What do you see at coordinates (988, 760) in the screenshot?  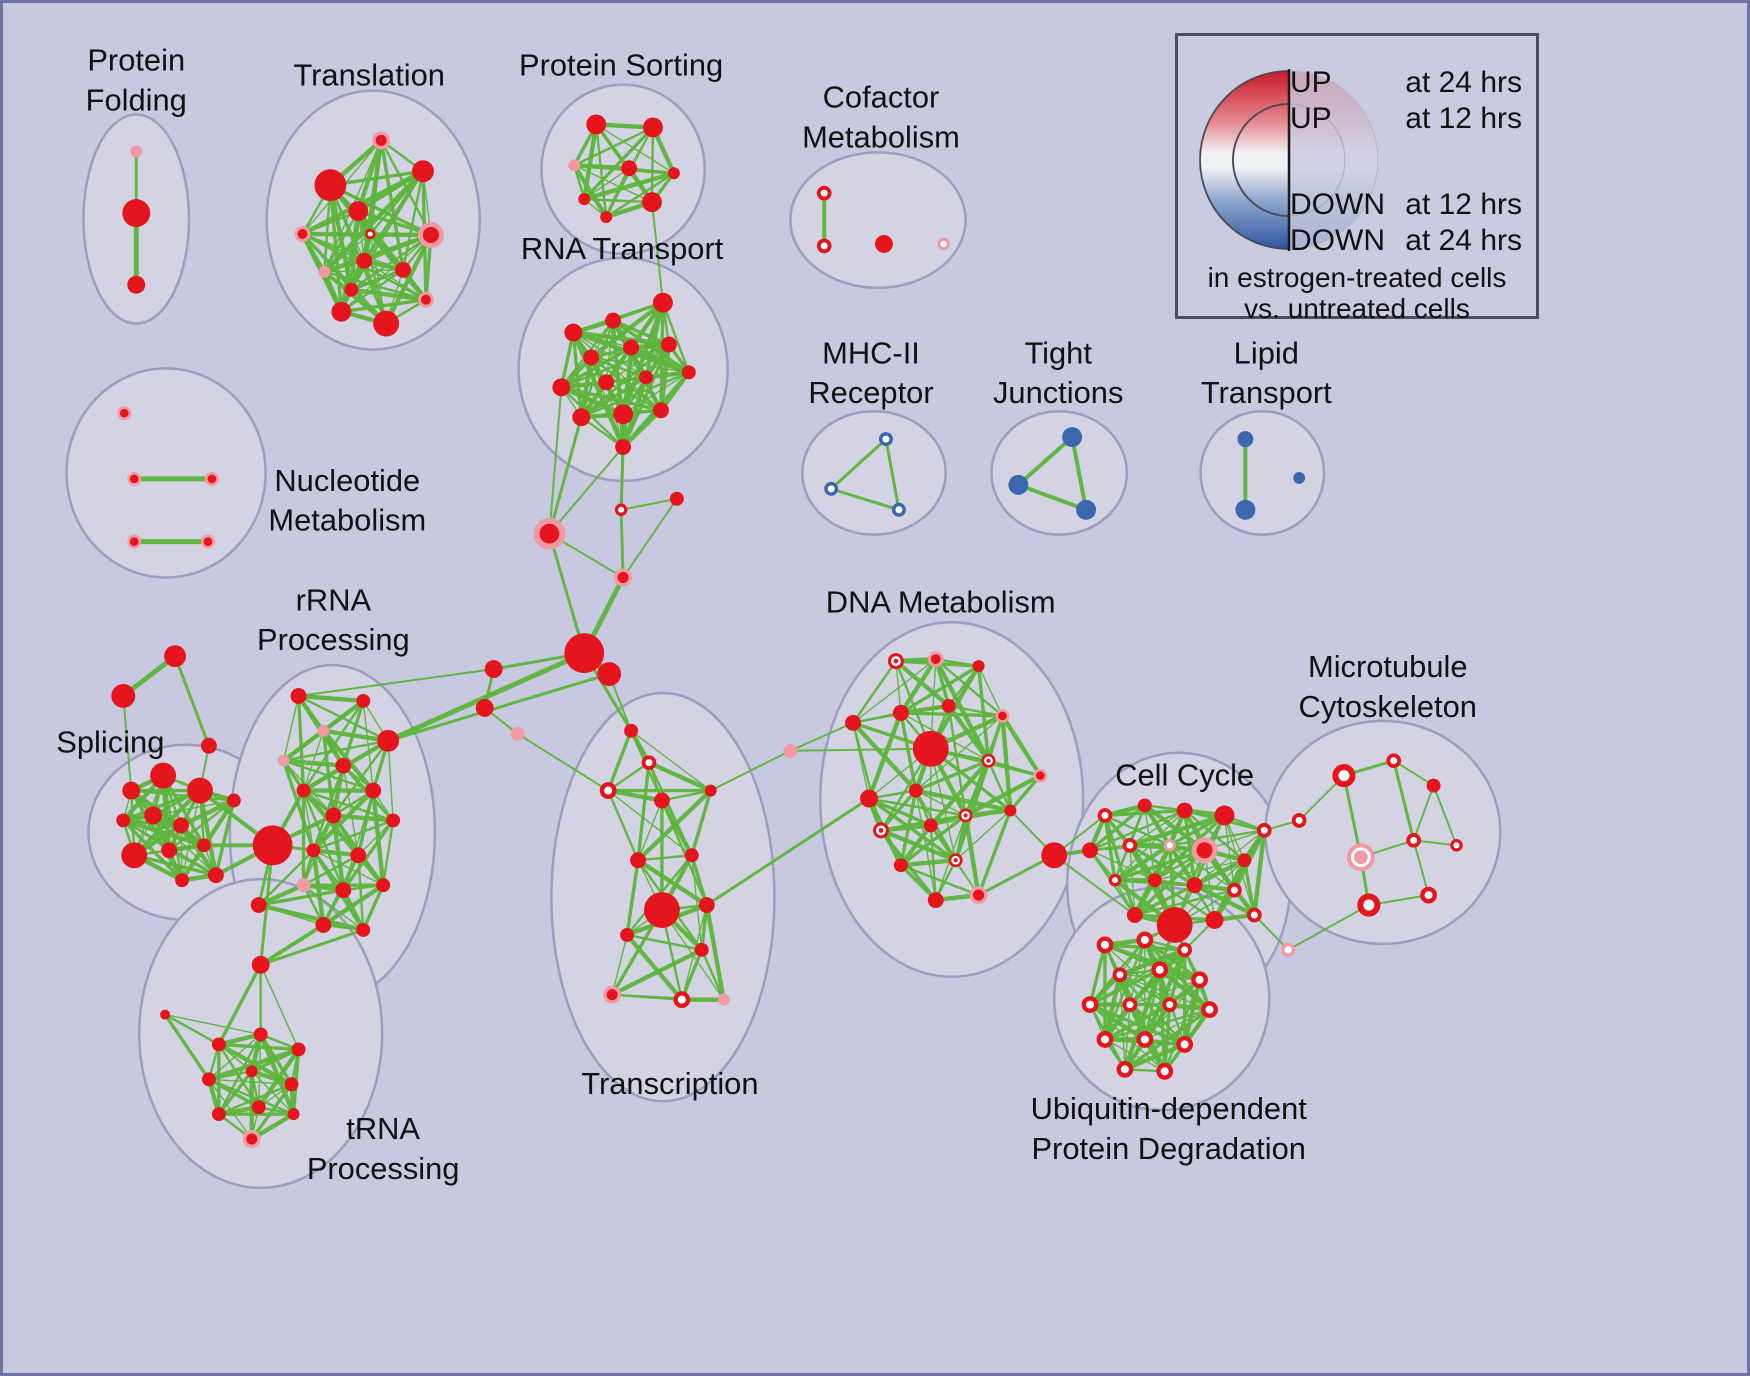 I see `network-node-t` at bounding box center [988, 760].